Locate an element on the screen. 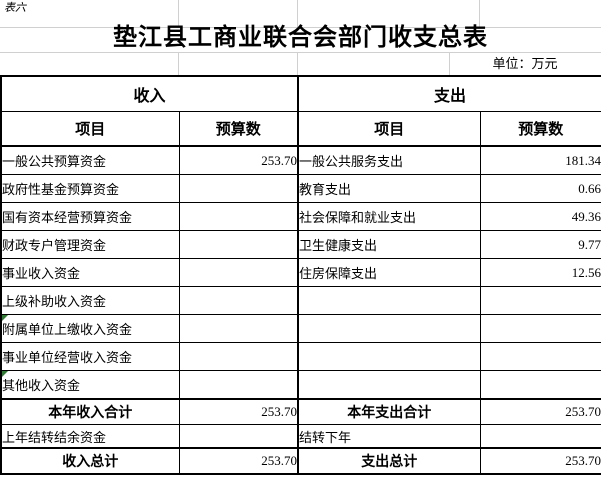  table-row: 上级补助收入资金 is located at coordinates (300, 300).